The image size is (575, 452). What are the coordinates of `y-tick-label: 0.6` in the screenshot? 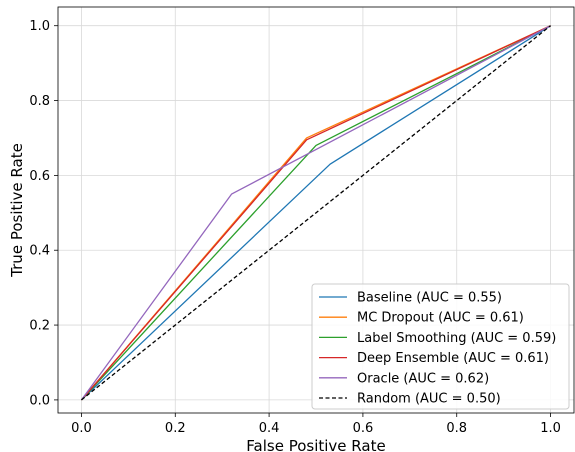 It's located at (39, 176).